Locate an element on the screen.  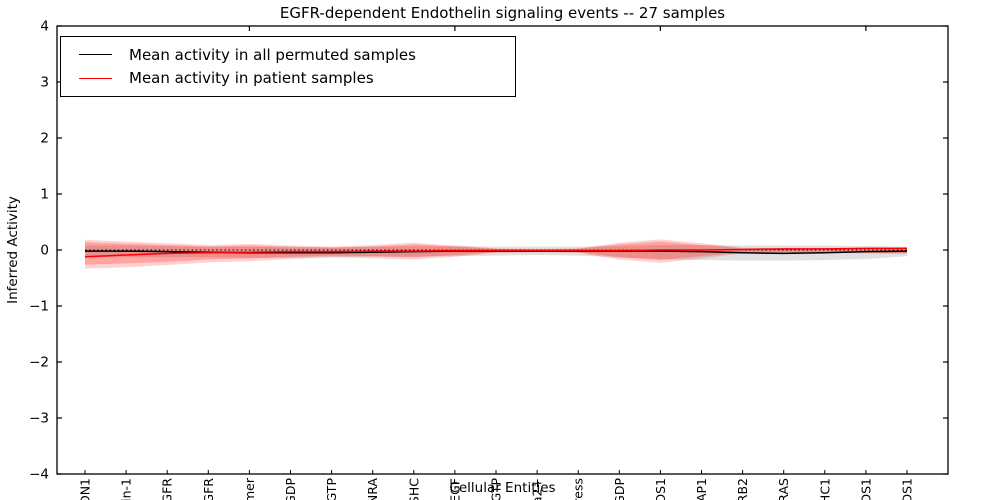
y-axis-label: Inferred Activity is located at coordinates (13, 250).